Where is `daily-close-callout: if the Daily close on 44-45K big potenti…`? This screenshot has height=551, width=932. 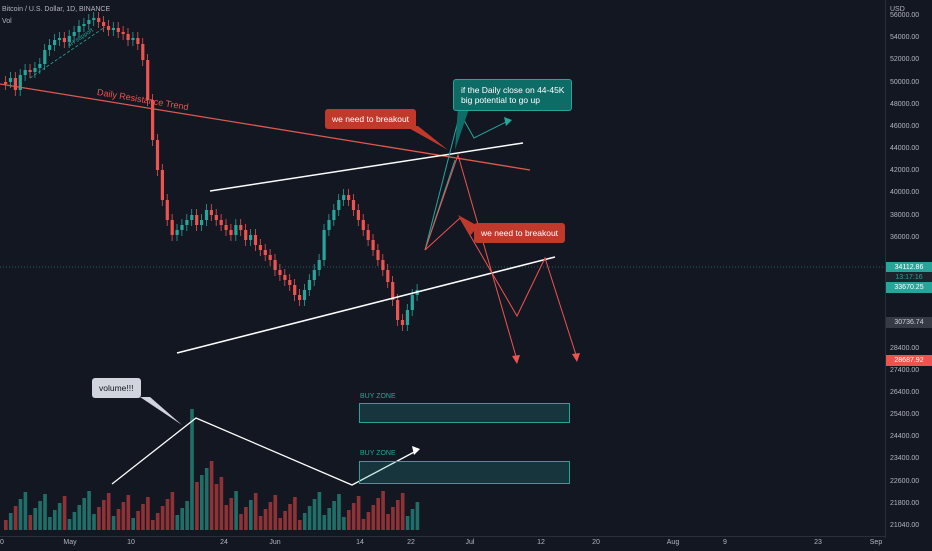 daily-close-callout: if the Daily close on 44-45K big potenti… is located at coordinates (513, 95).